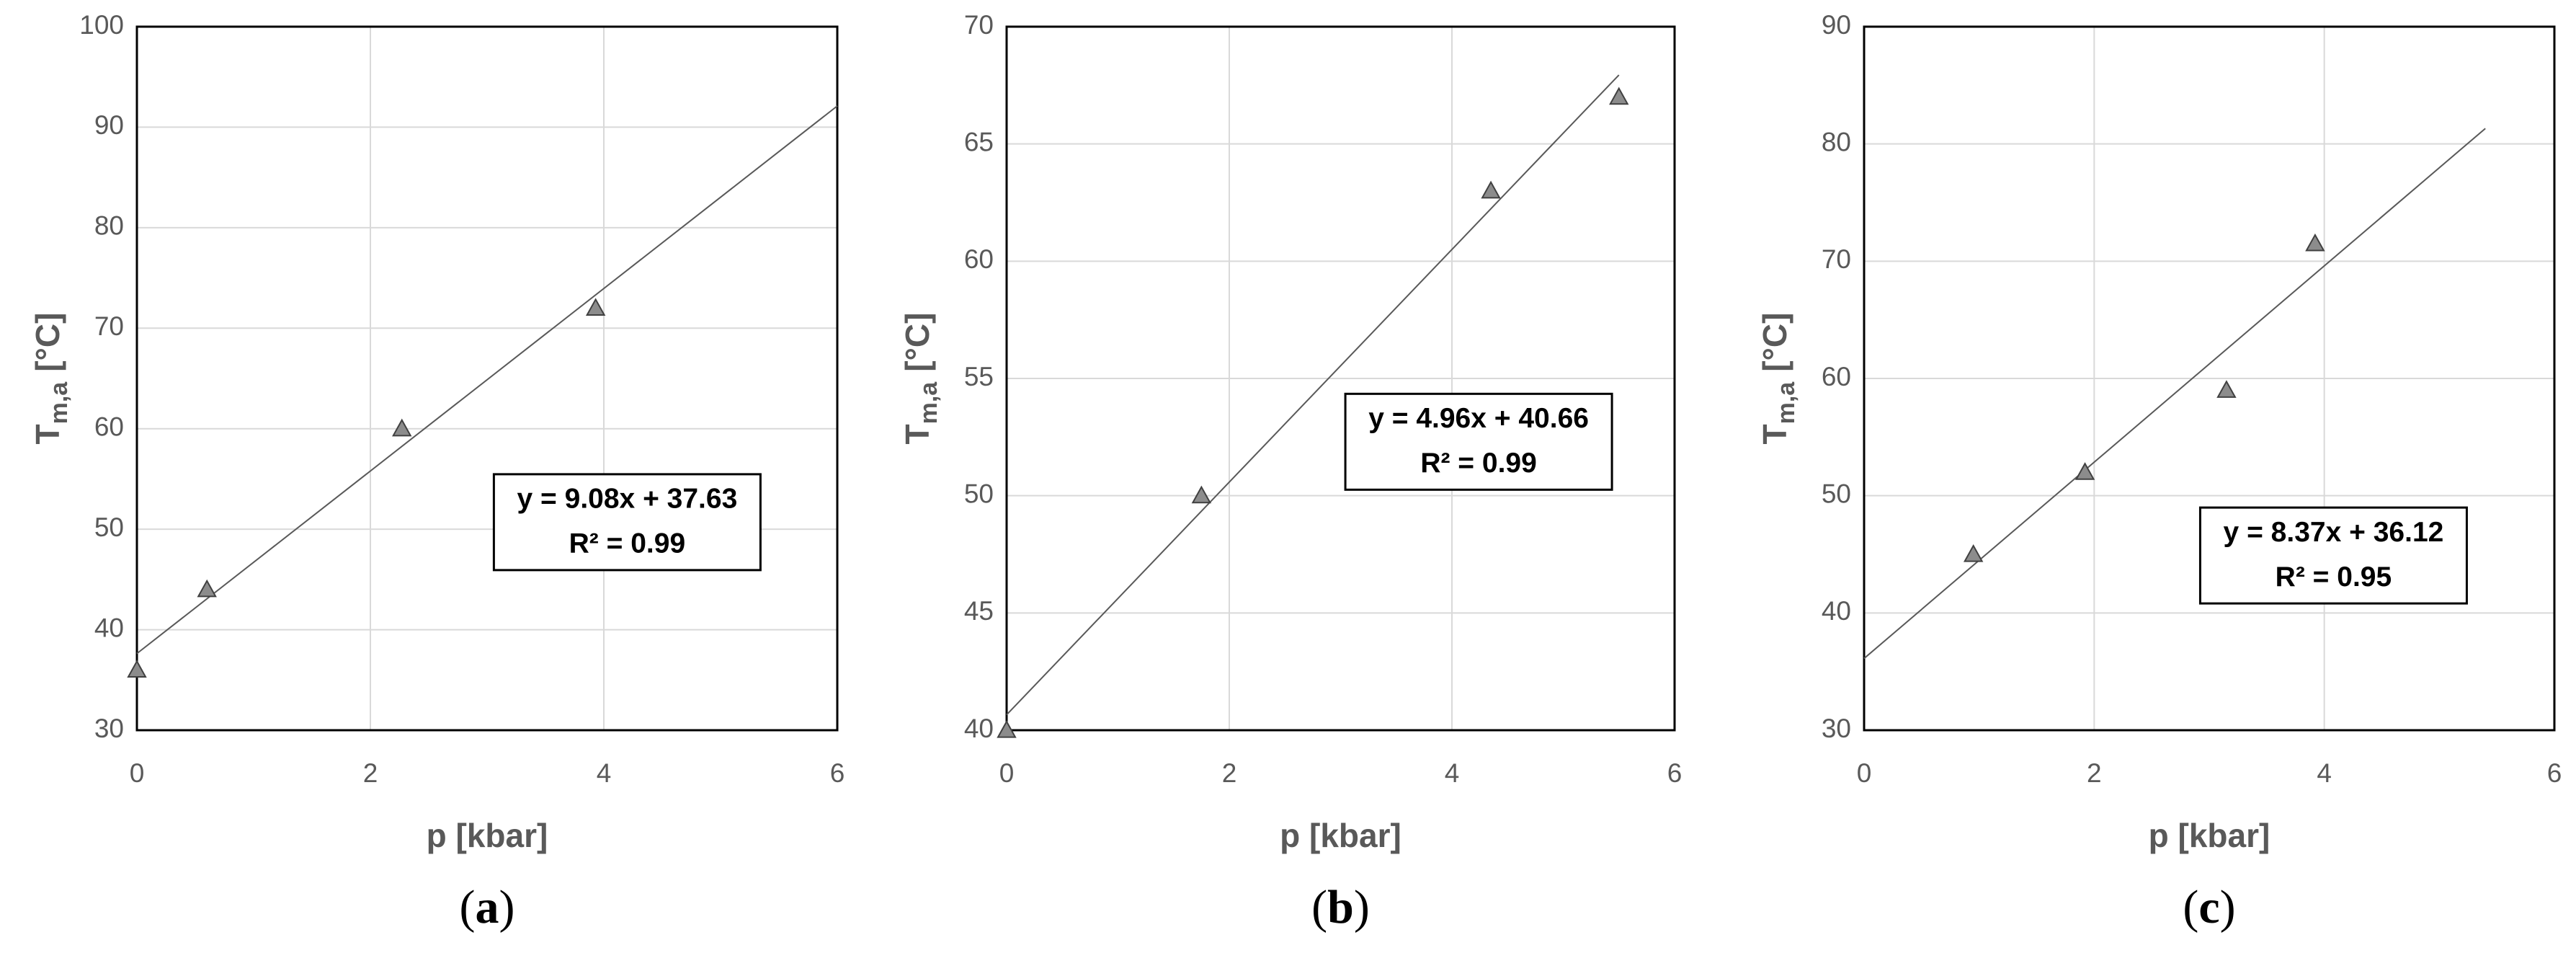 The image size is (2576, 958). What do you see at coordinates (627, 500) in the screenshot?
I see `equation-label: y = 9.08x + 37.63` at bounding box center [627, 500].